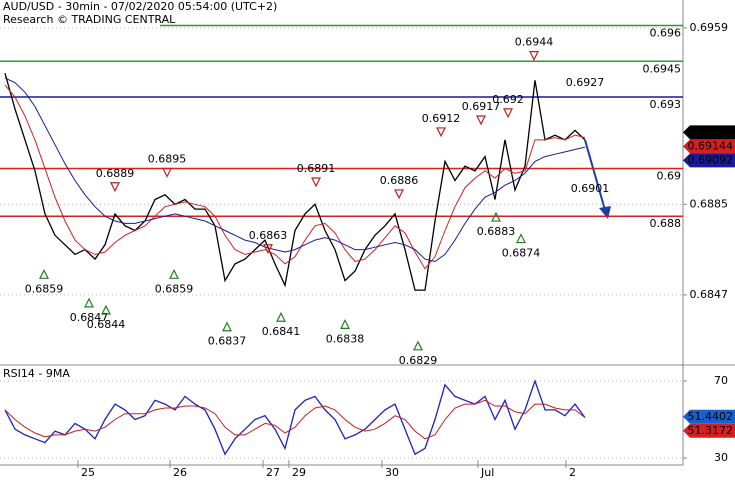 Image resolution: width=735 pixels, height=480 pixels. I want to click on annotation-label: 0.6838, so click(345, 338).